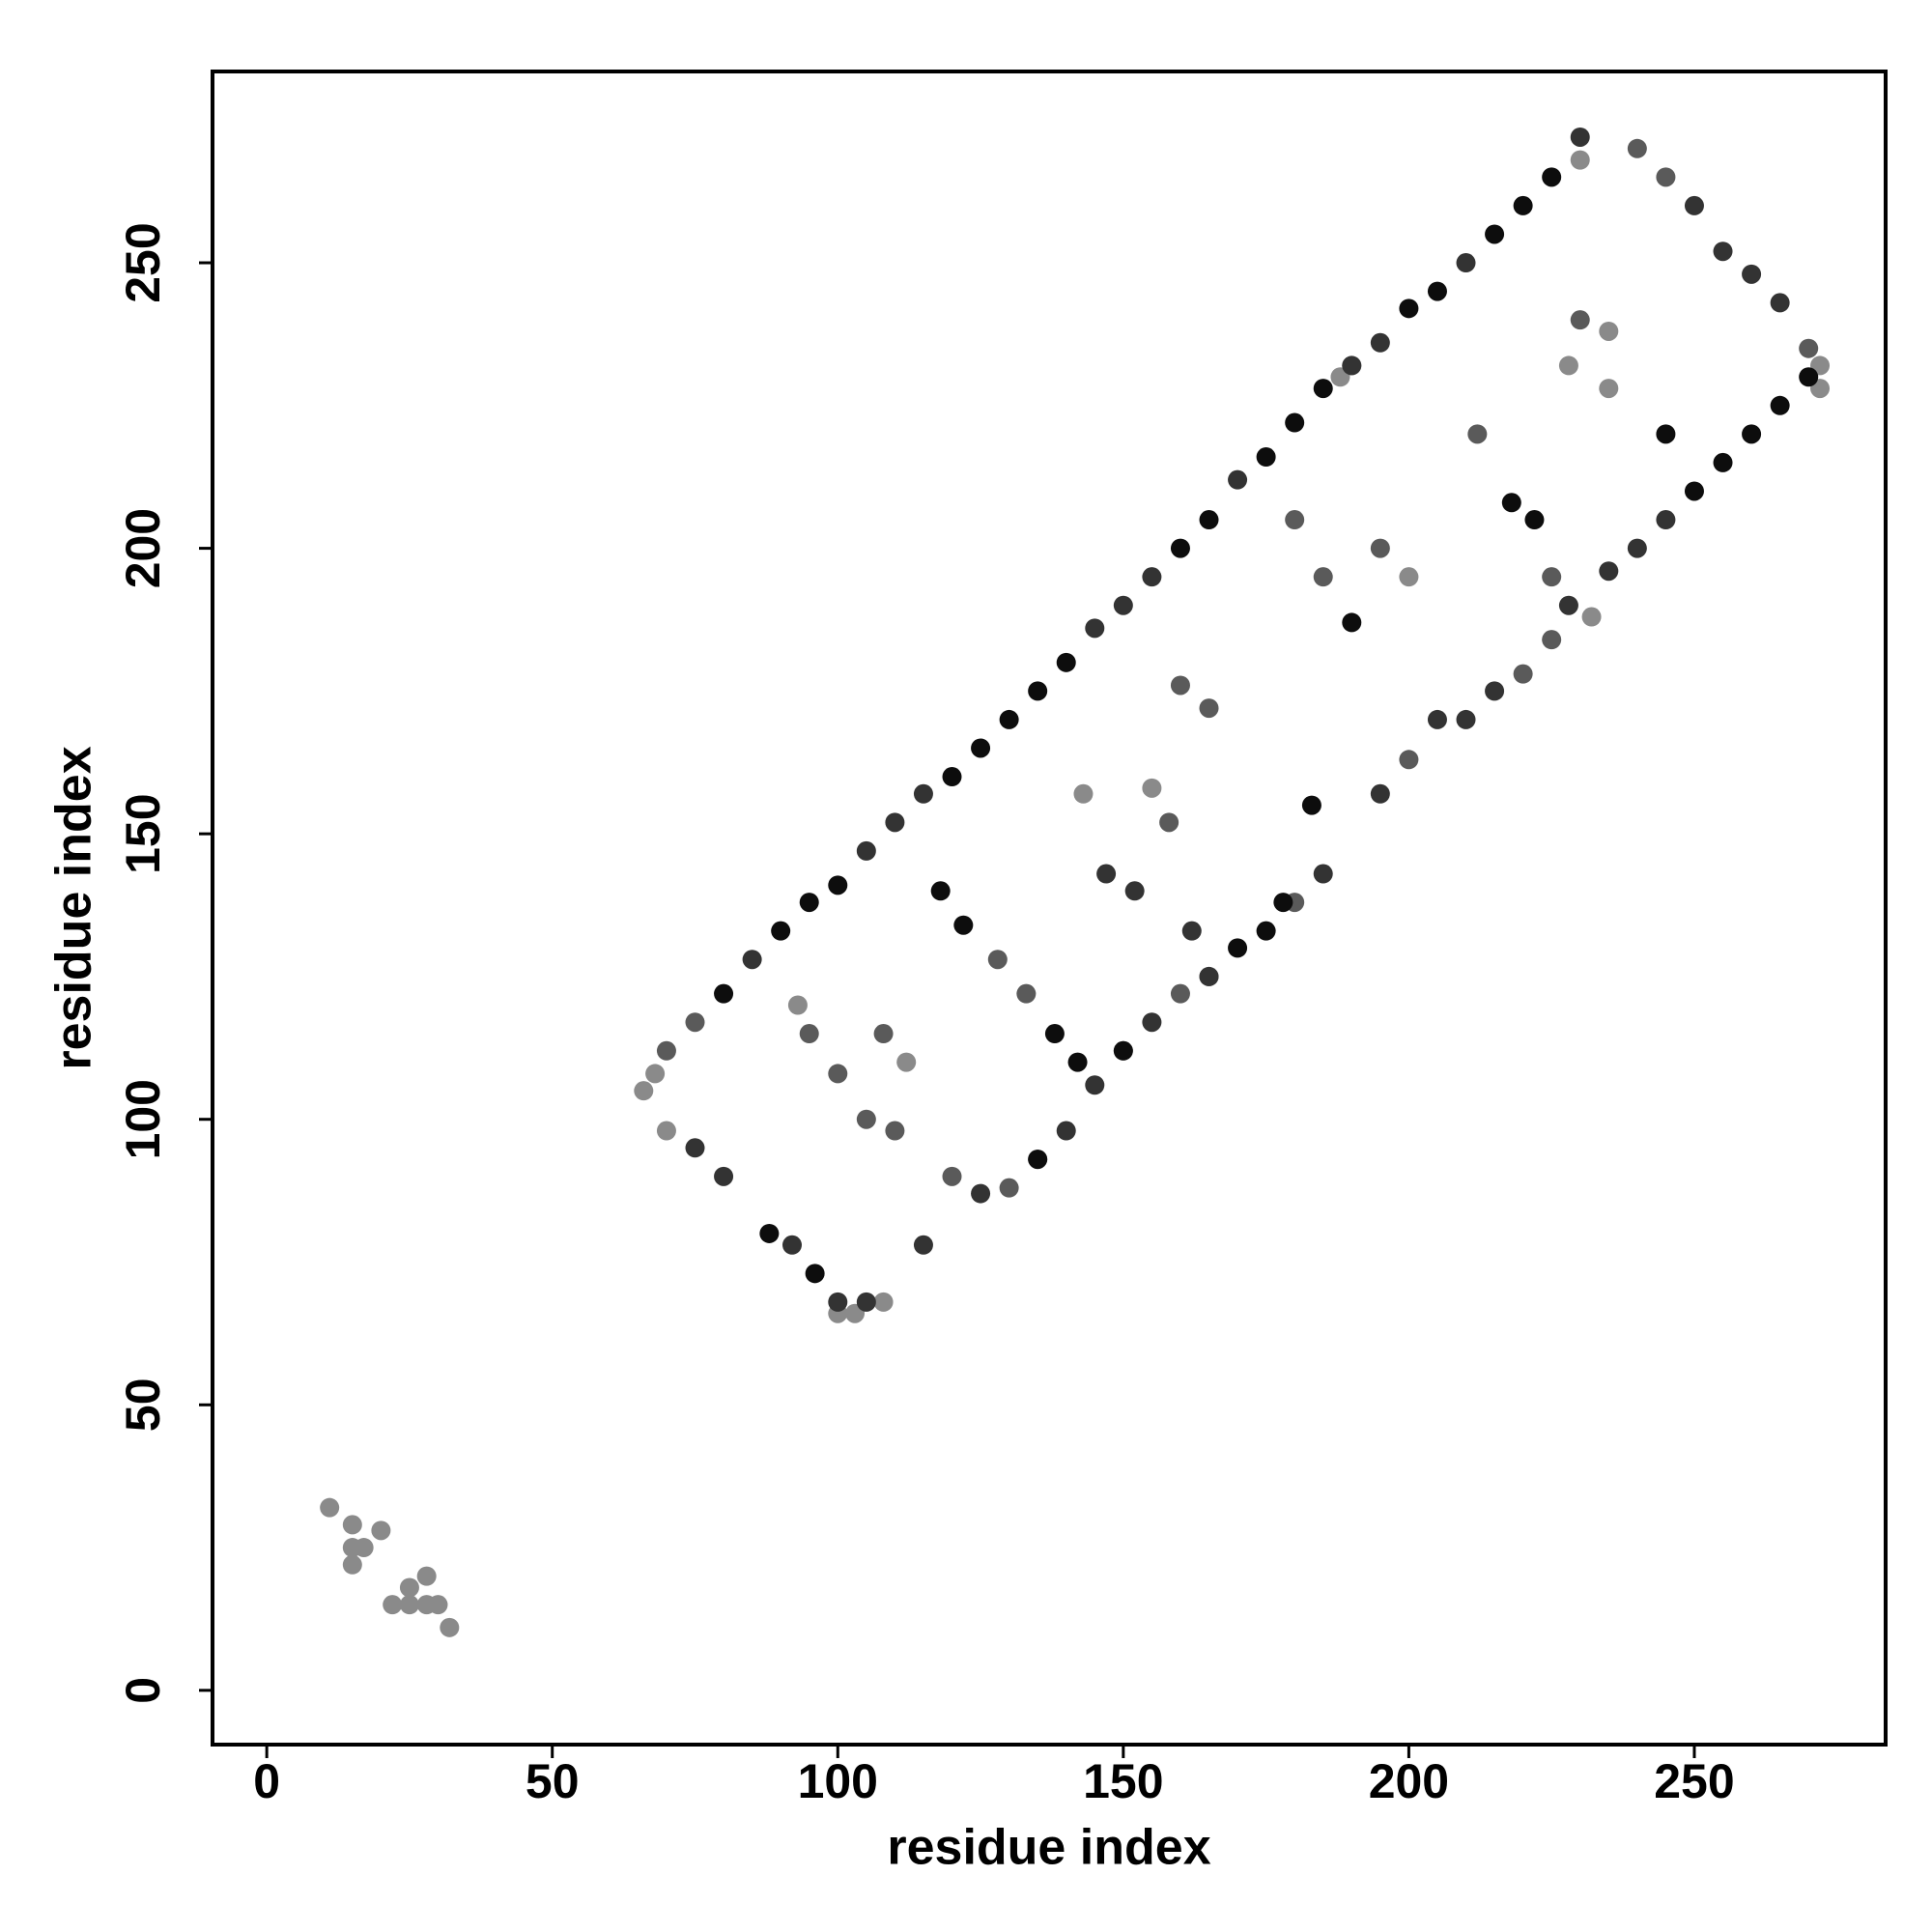 The width and height of the screenshot is (1932, 1932). I want to click on x-tick-label: 50, so click(553, 1781).